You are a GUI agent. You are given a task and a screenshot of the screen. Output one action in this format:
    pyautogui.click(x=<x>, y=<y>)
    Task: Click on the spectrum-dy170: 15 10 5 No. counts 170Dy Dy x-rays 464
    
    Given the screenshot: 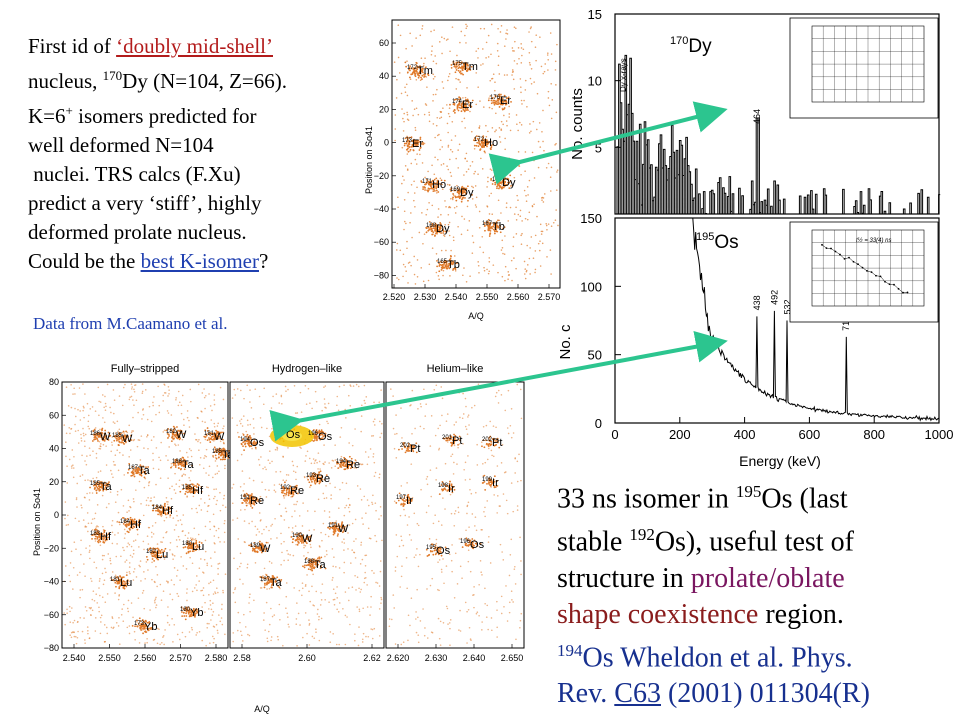 What is the action you would take?
    pyautogui.click(x=755, y=111)
    